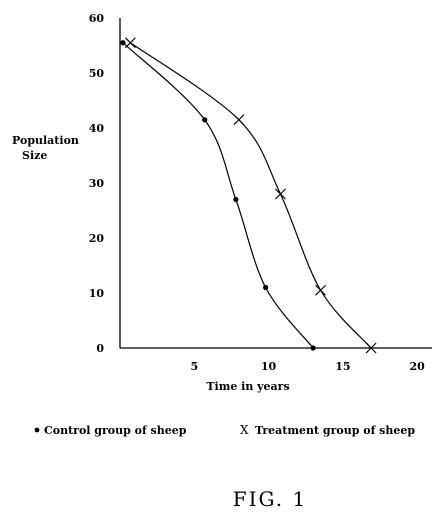 This screenshot has height=513, width=438. What do you see at coordinates (115, 430) in the screenshot?
I see `legend-label-control: Control group of sheep` at bounding box center [115, 430].